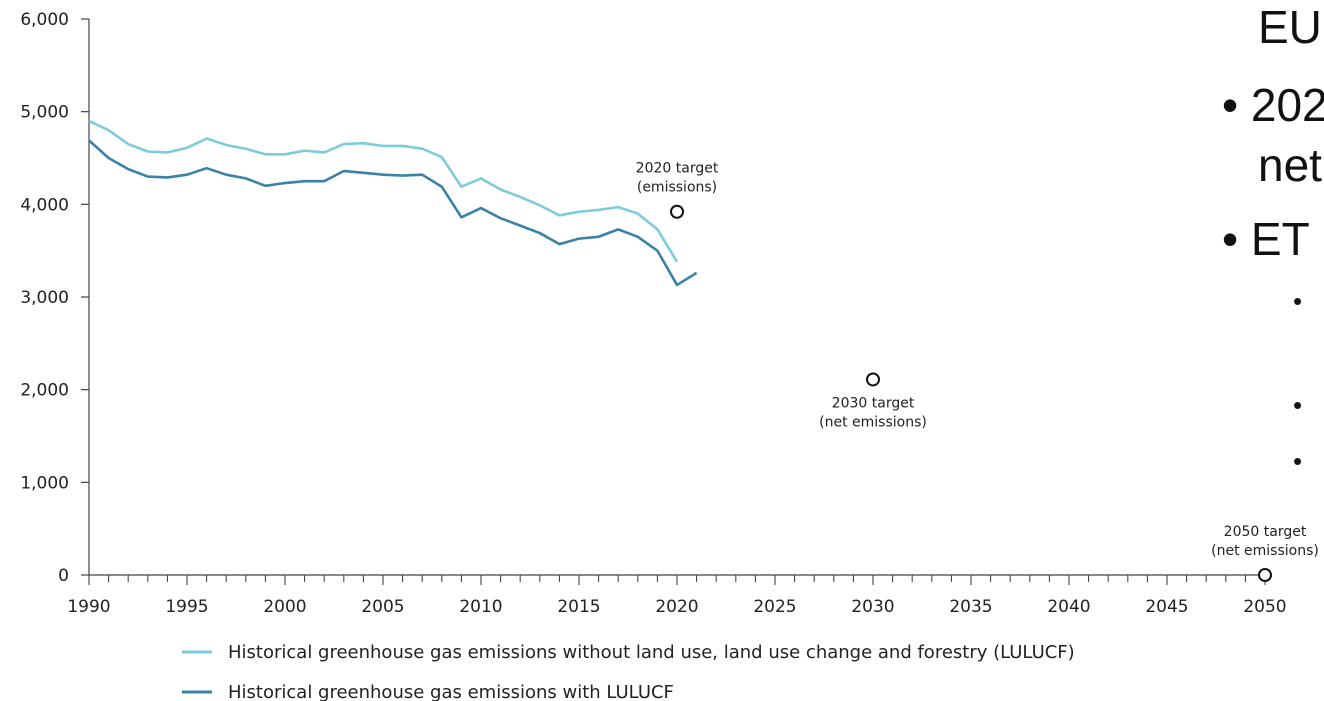  What do you see at coordinates (872, 607) in the screenshot?
I see `x-tick-label: 2030` at bounding box center [872, 607].